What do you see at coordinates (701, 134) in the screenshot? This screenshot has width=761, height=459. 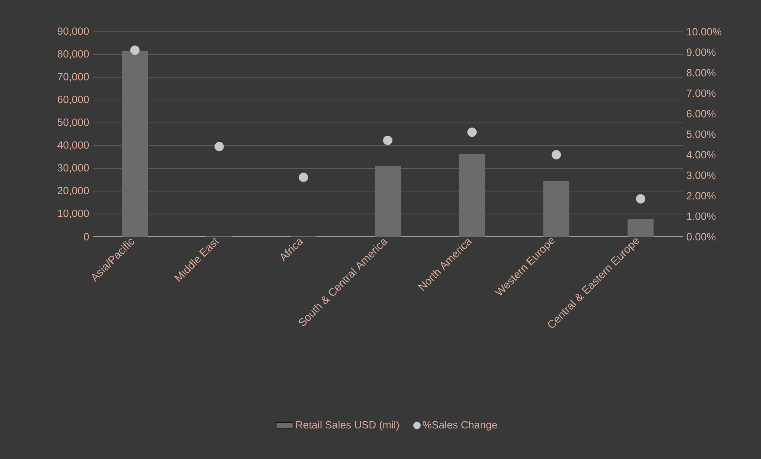 I see `y2-tick-label: 5.00%` at bounding box center [701, 134].